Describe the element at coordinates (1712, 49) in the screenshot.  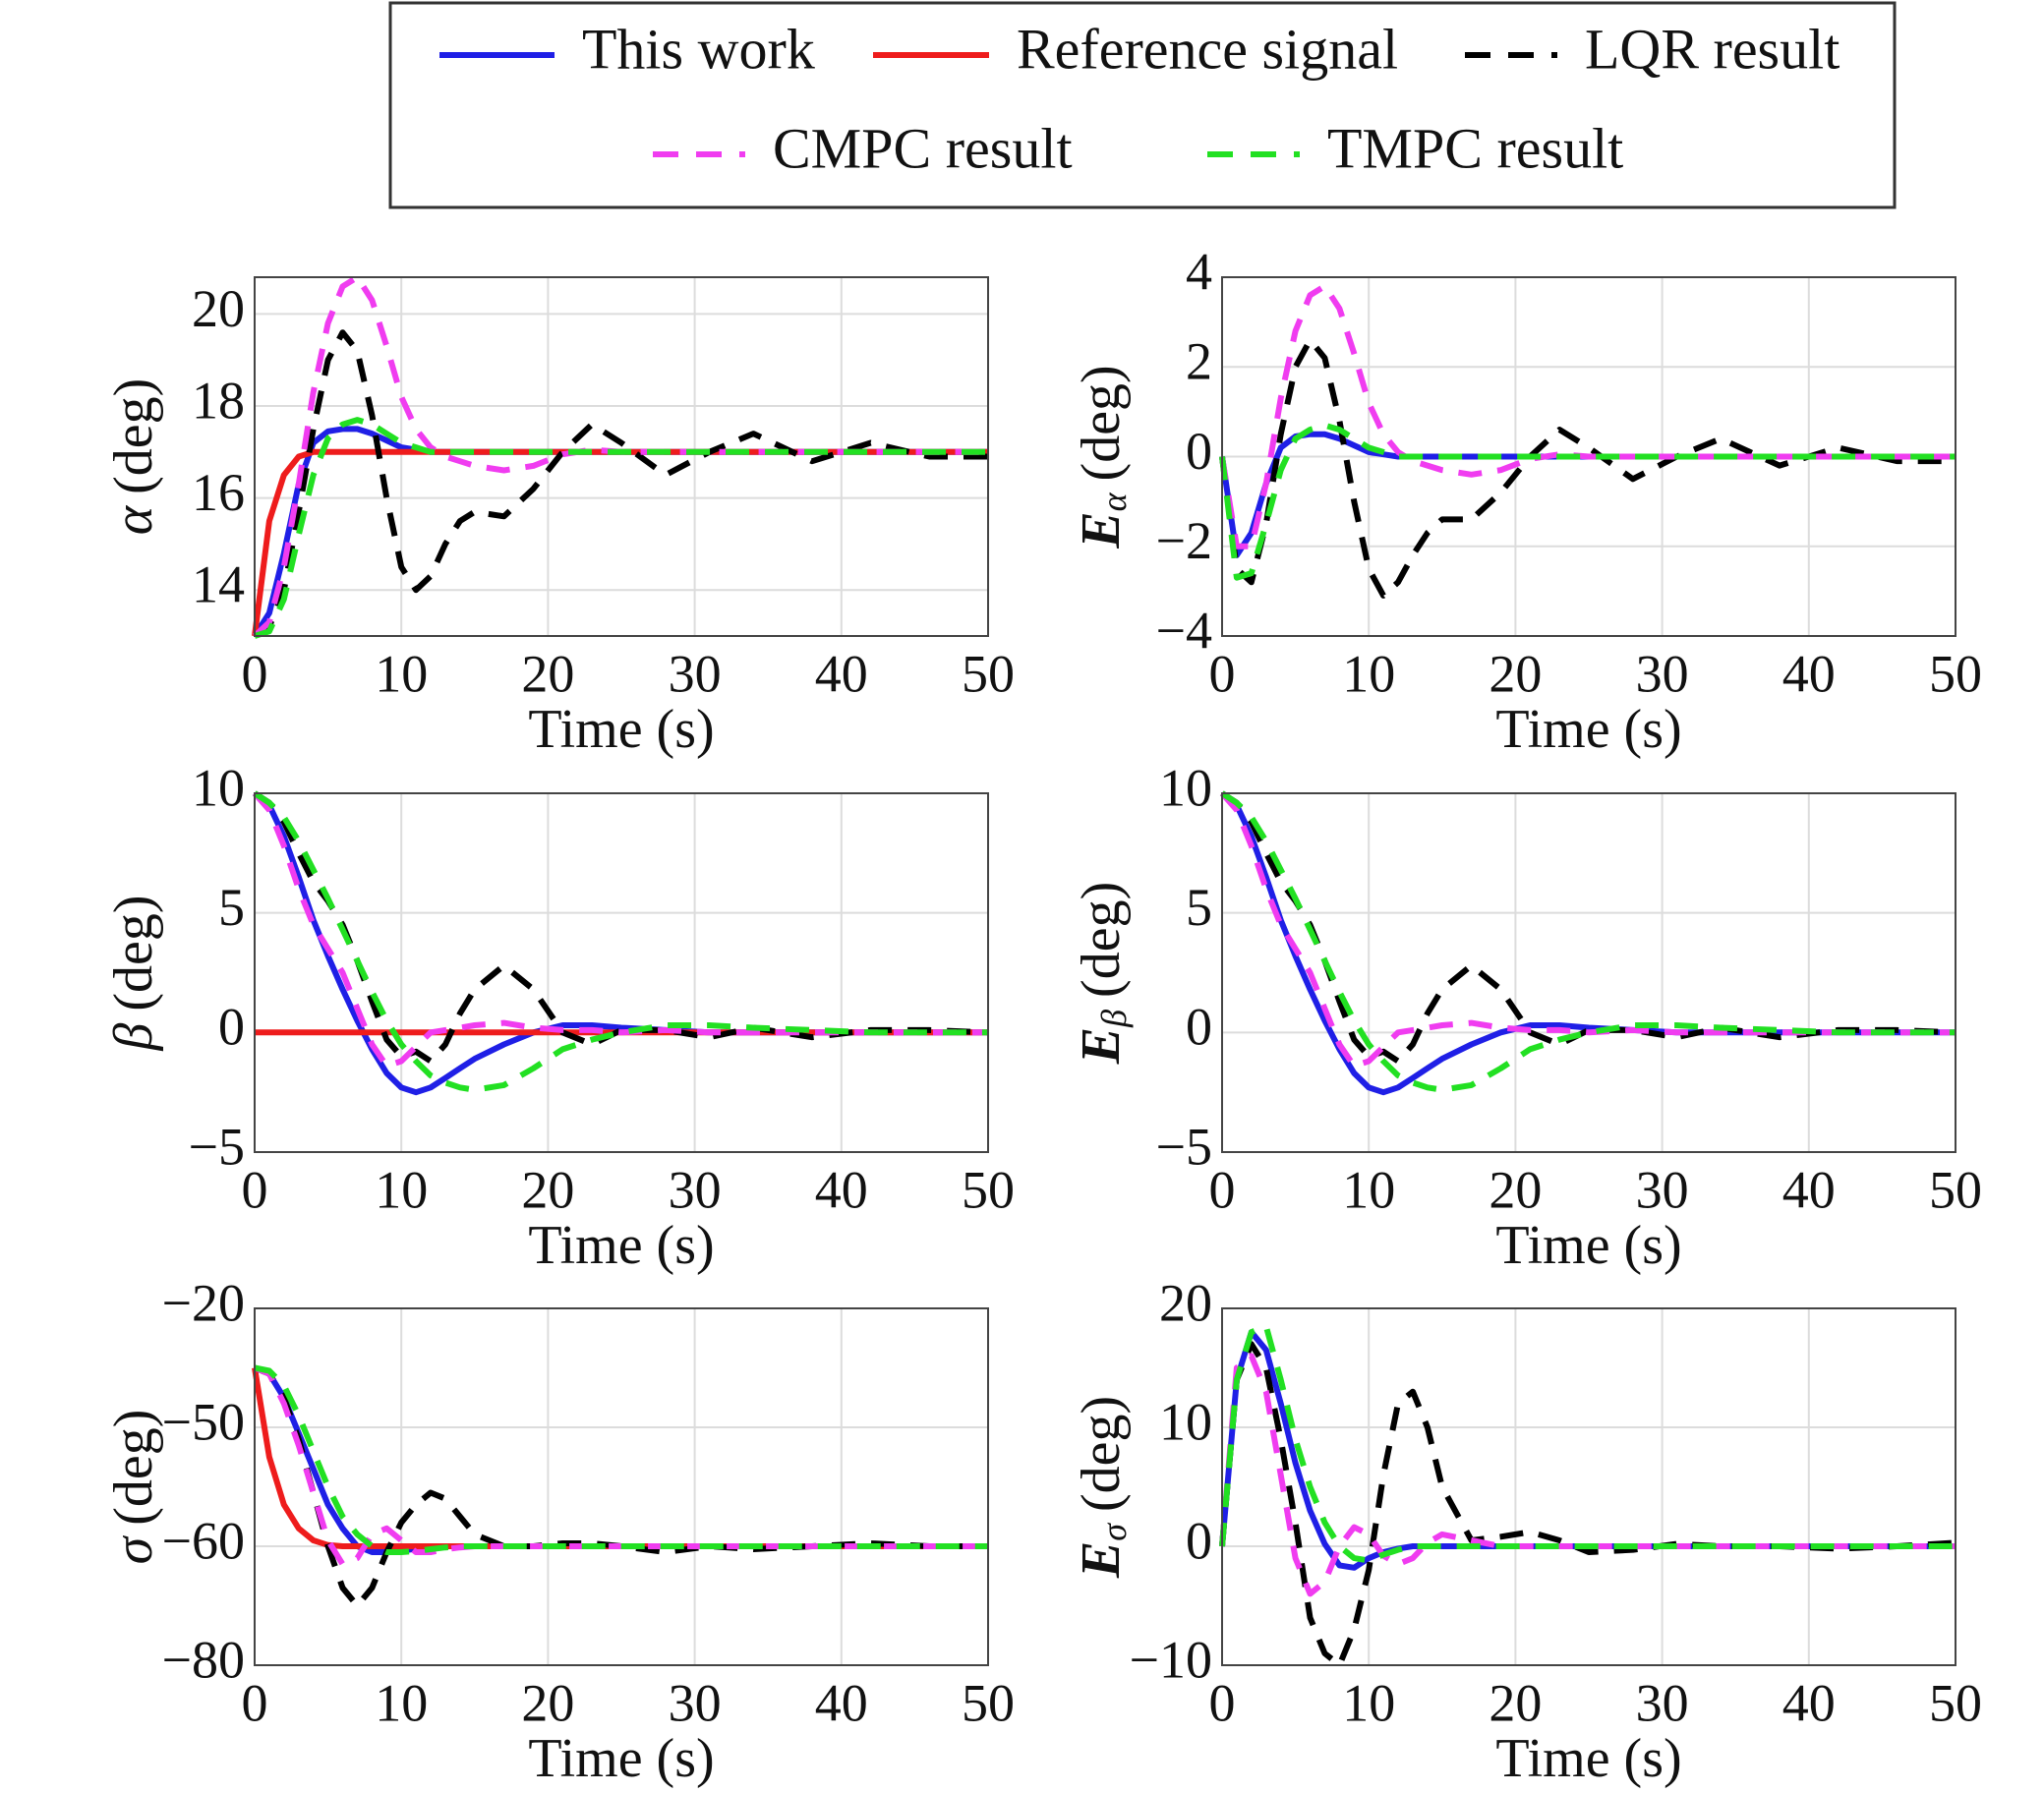
I see `legend-label: LQR result` at that location.